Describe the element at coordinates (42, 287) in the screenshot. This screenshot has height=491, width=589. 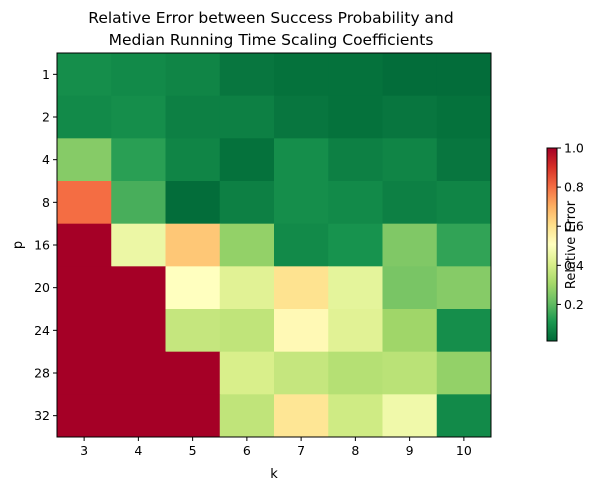
I see `y-tick-label: 20` at that location.